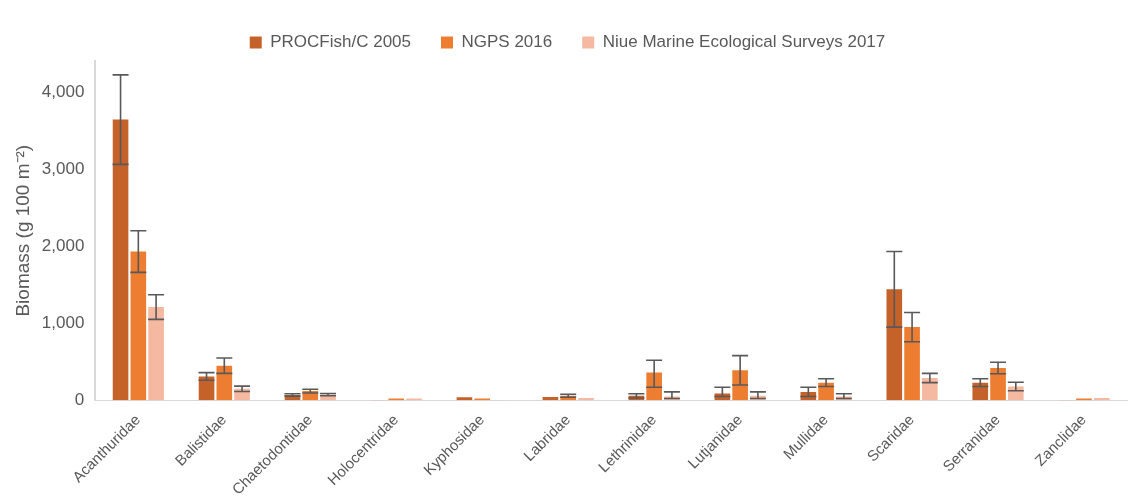 Image resolution: width=1137 pixels, height=502 pixels. Describe the element at coordinates (79, 400) in the screenshot. I see `y-tick-label: 0` at that location.